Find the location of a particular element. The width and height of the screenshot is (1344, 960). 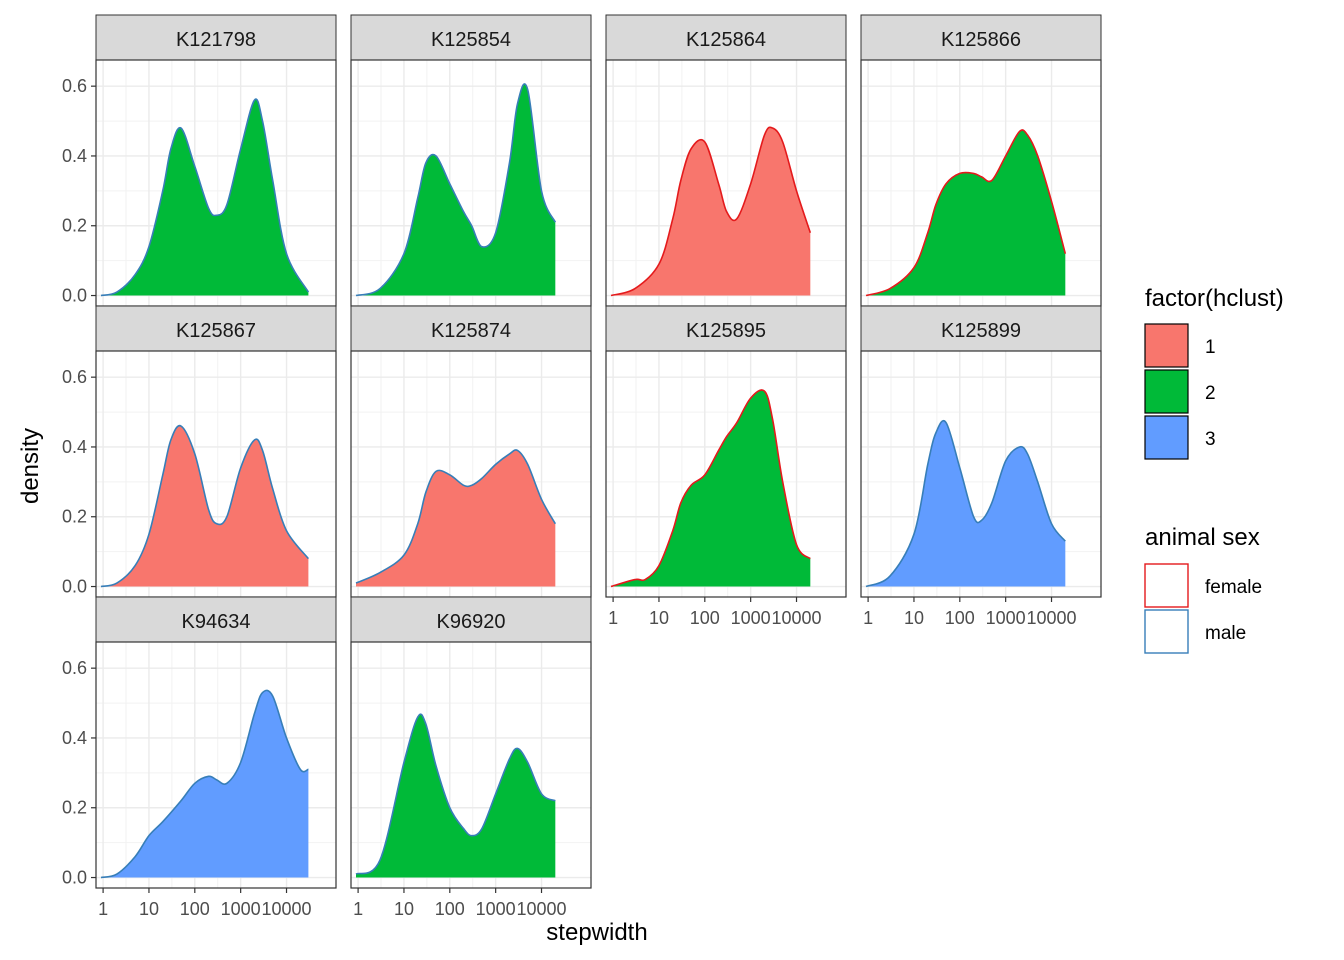

facet-panel-K96920: K96920 1 10 100 1000 10000 is located at coordinates (471, 757).